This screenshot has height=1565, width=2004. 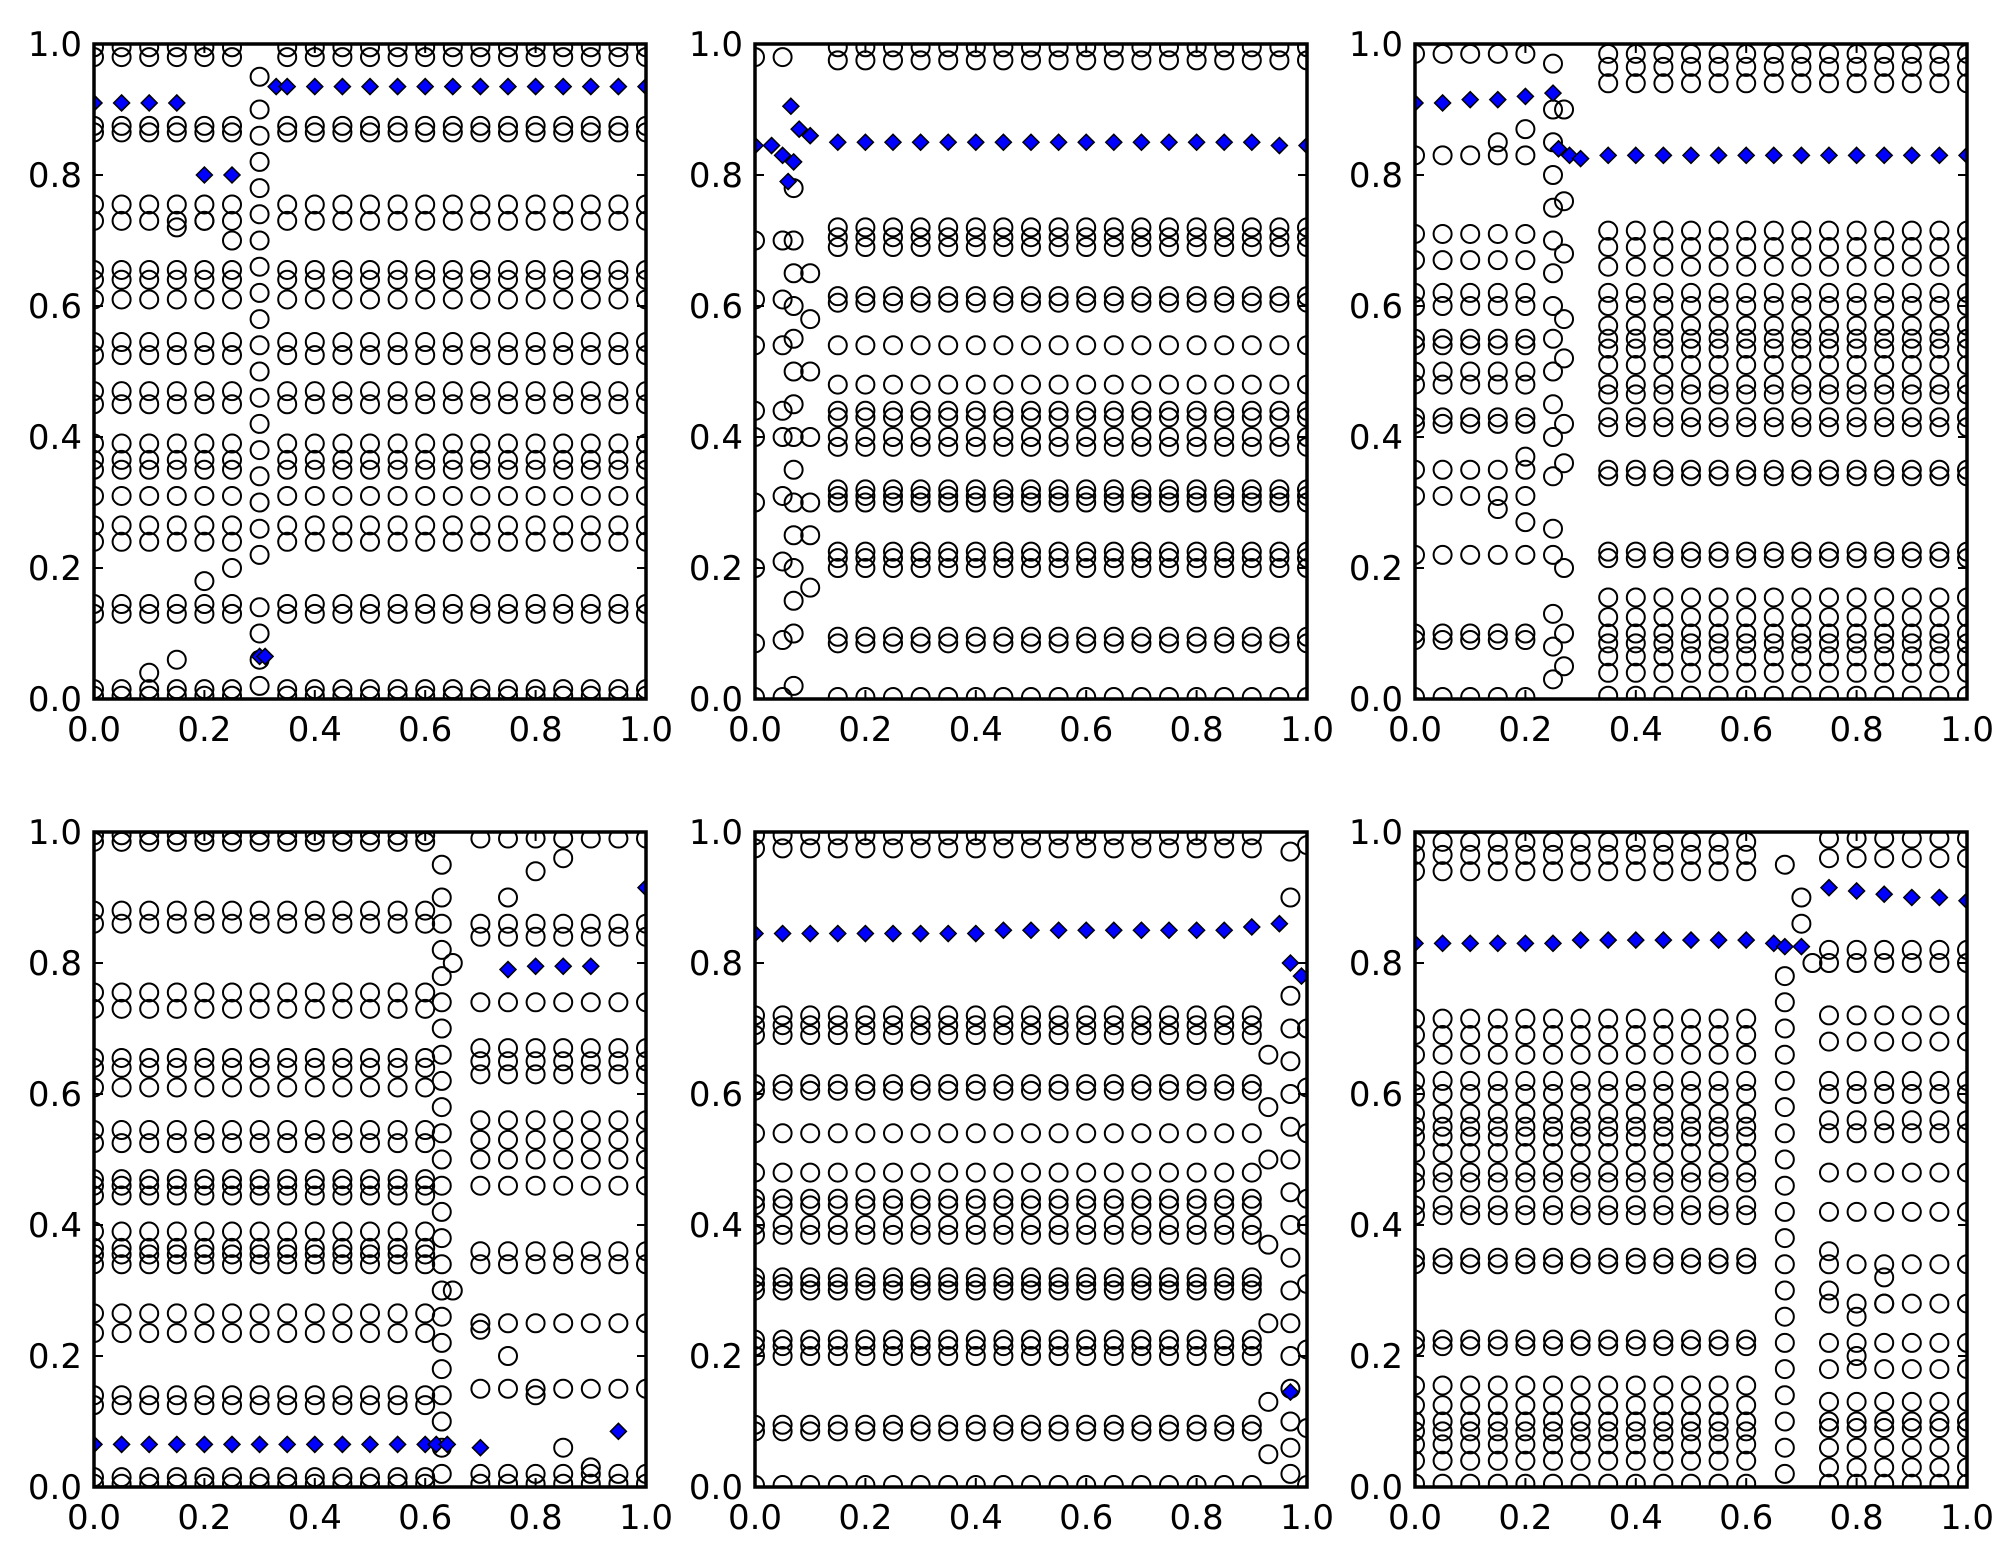 I want to click on y-tick-label: 1.0, so click(x=1376, y=833).